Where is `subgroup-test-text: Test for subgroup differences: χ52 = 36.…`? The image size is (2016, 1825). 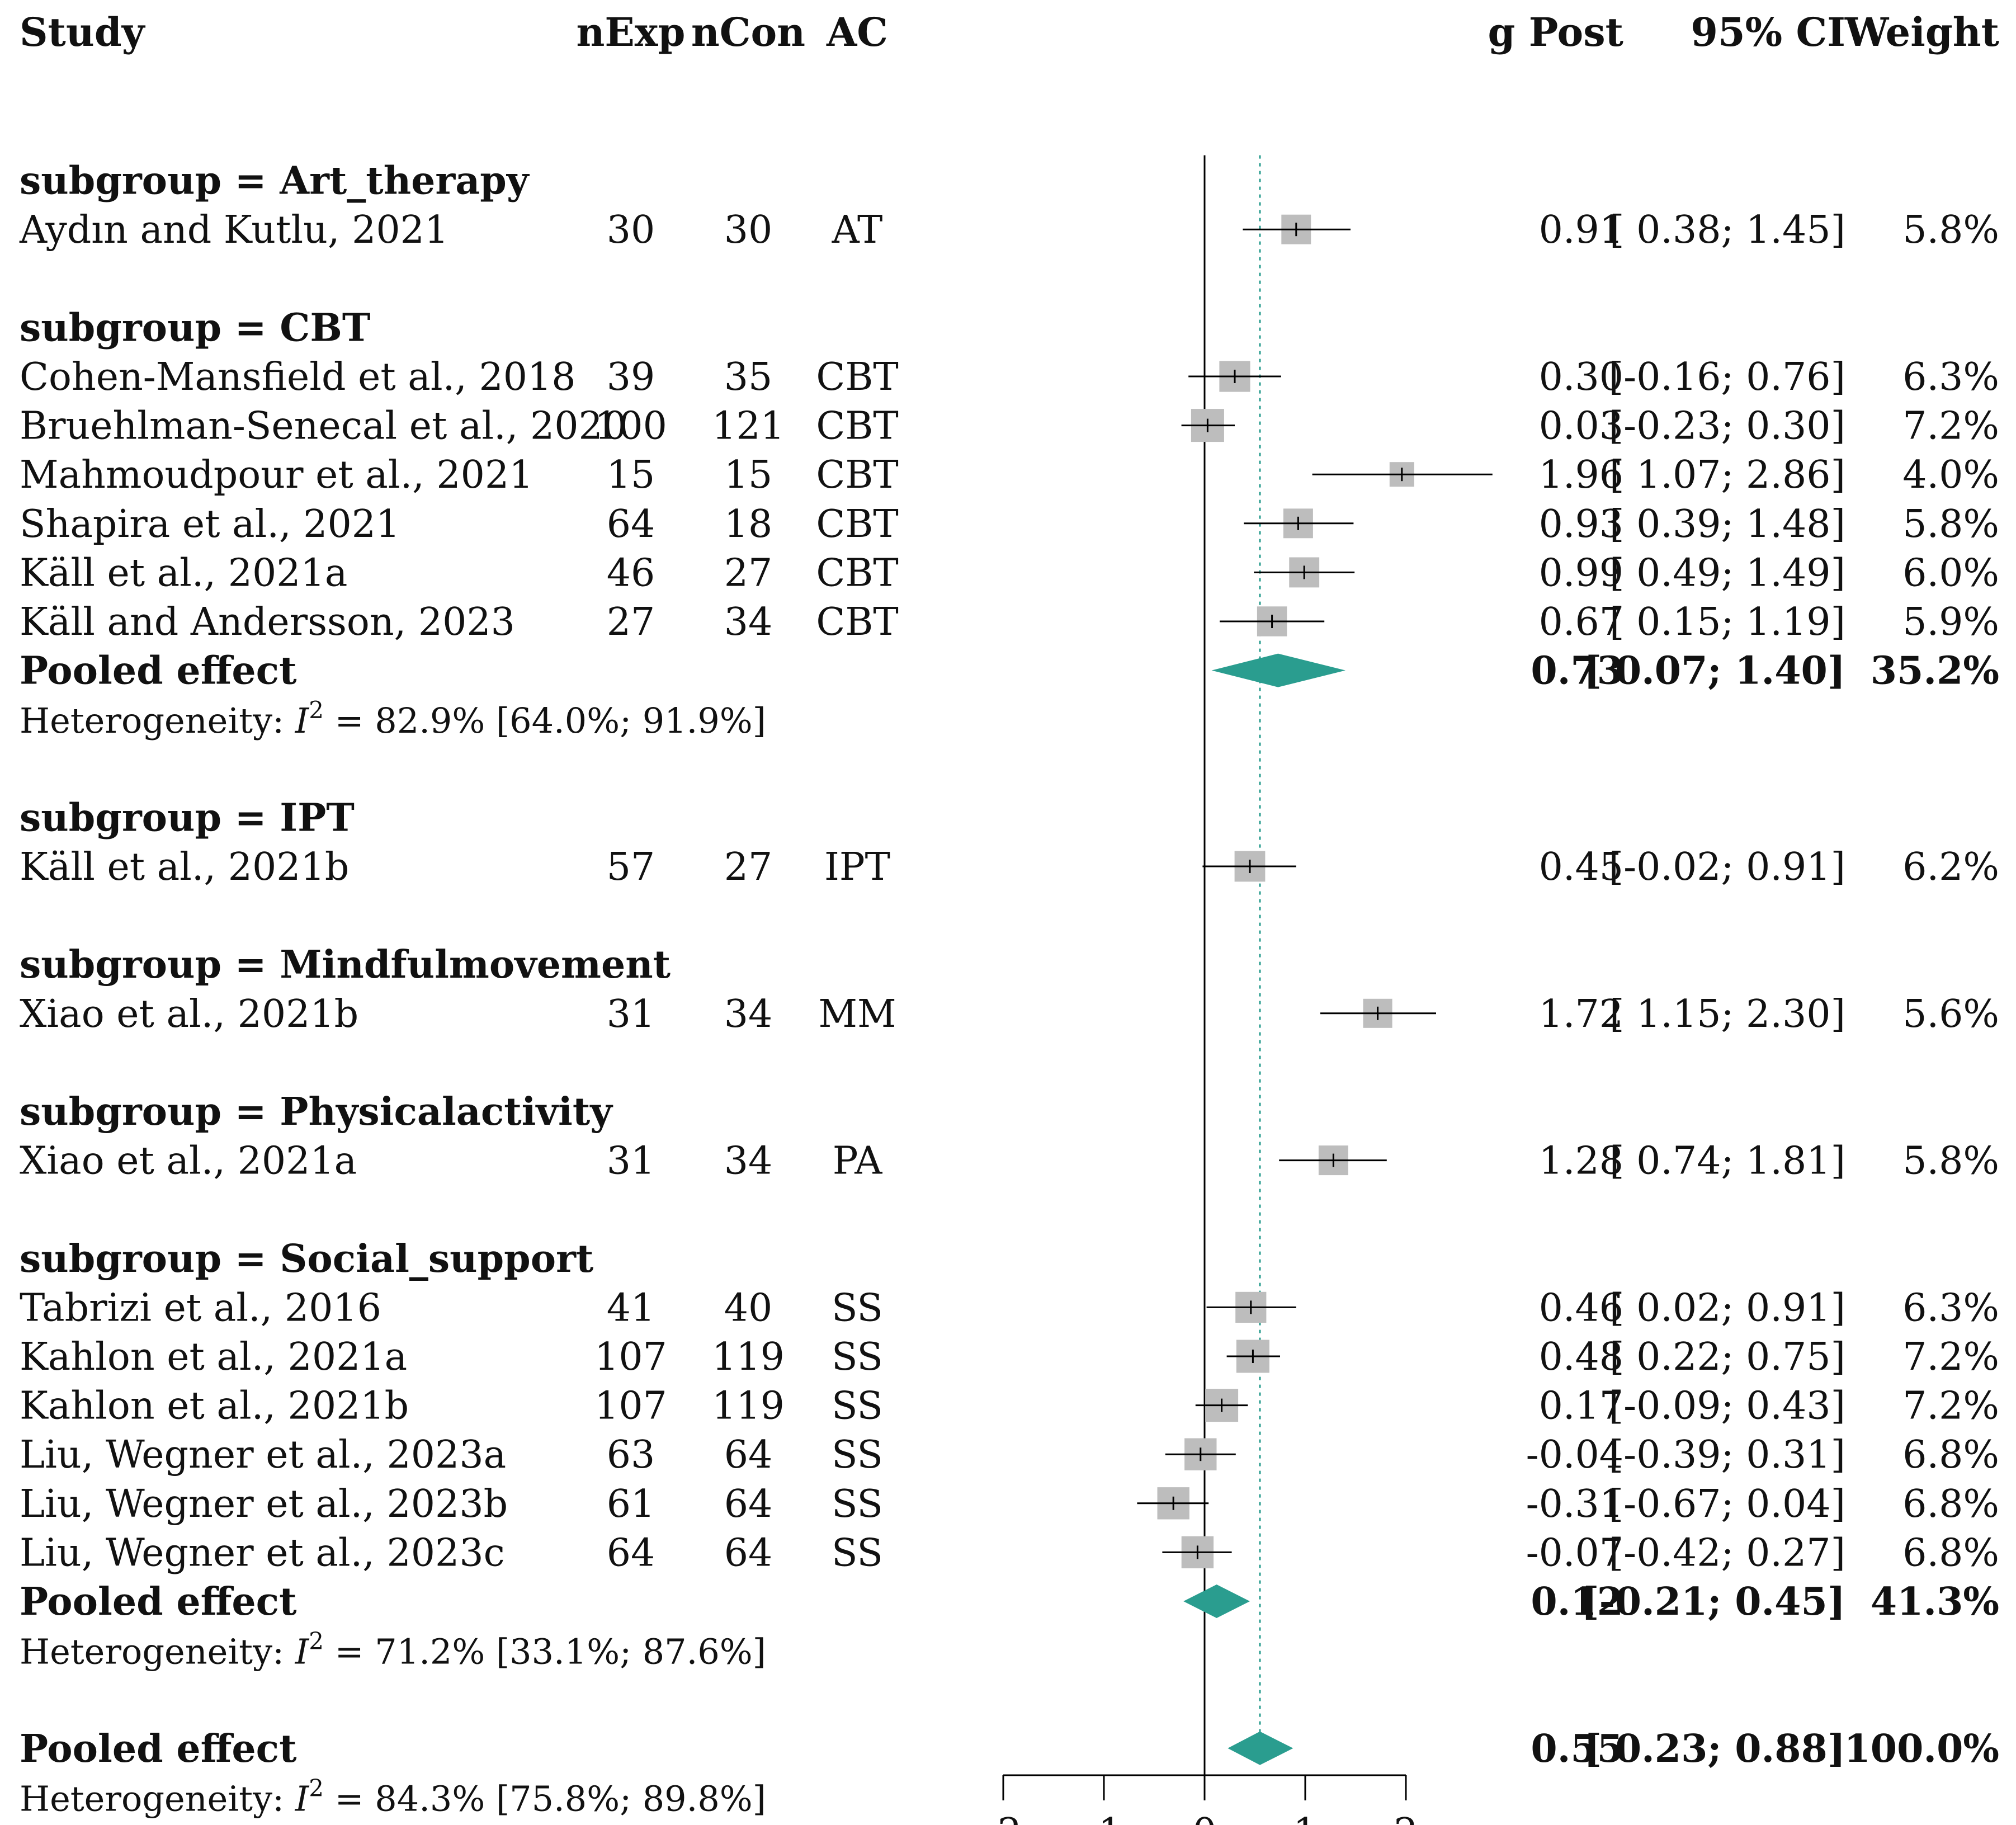
subgroup-test-text: Test for subgroup differences: χ52 = 36.… is located at coordinates (565, 1824).